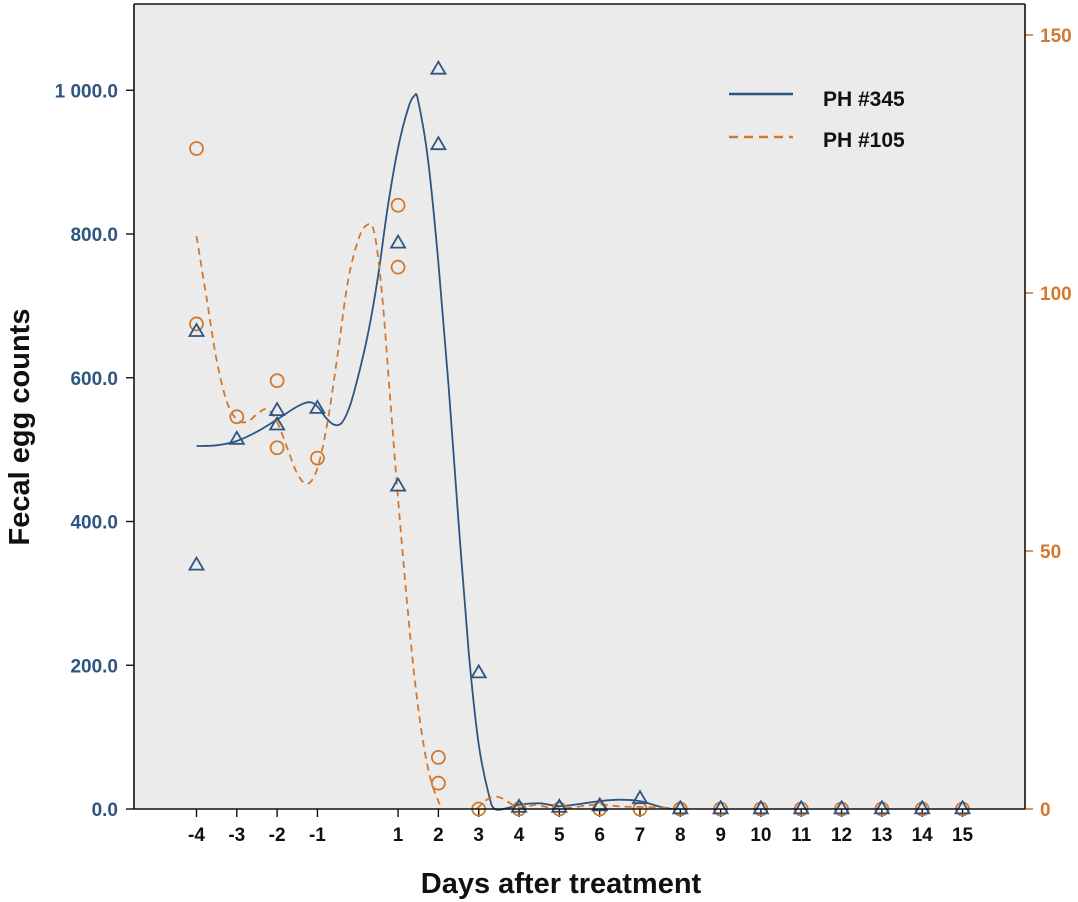 Image resolution: width=1078 pixels, height=902 pixels. I want to click on x-tick-label: 11, so click(801, 835).